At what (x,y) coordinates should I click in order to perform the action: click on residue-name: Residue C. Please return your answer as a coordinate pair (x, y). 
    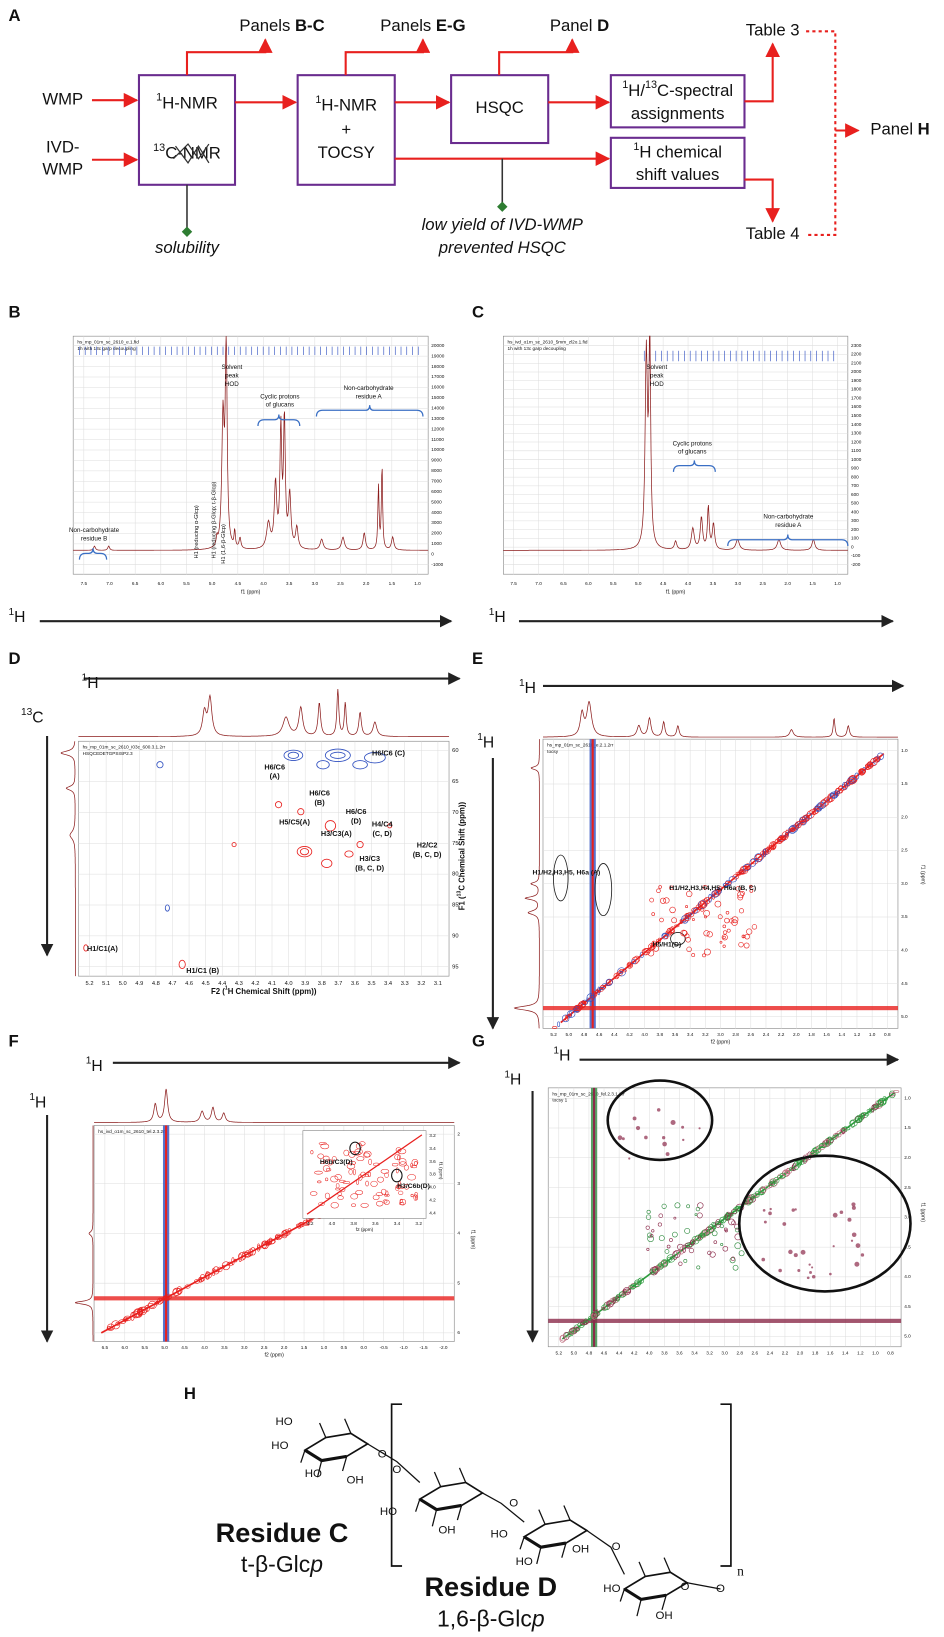
    Looking at the image, I should click on (282, 1532).